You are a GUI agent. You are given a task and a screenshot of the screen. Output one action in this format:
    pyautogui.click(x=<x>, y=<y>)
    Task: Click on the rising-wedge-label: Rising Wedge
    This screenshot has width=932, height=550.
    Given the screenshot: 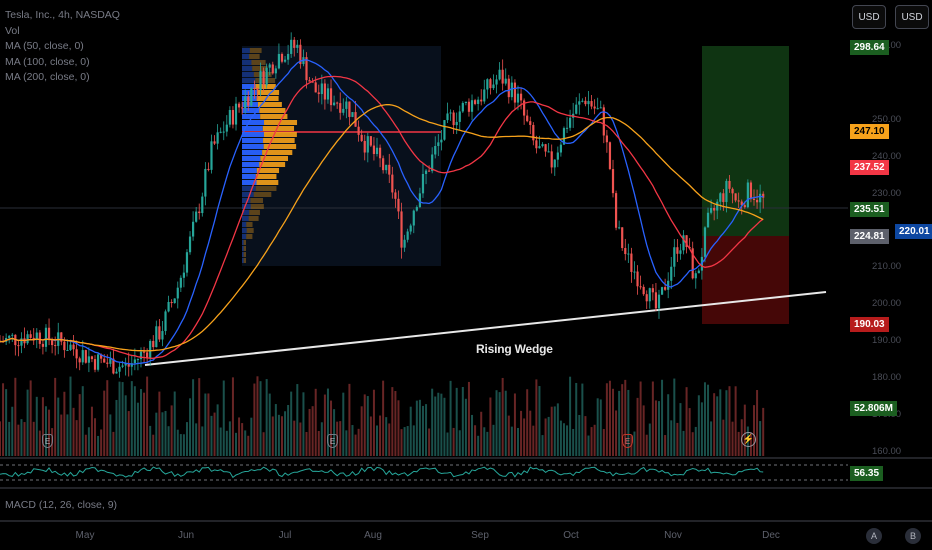 What is the action you would take?
    pyautogui.click(x=514, y=349)
    